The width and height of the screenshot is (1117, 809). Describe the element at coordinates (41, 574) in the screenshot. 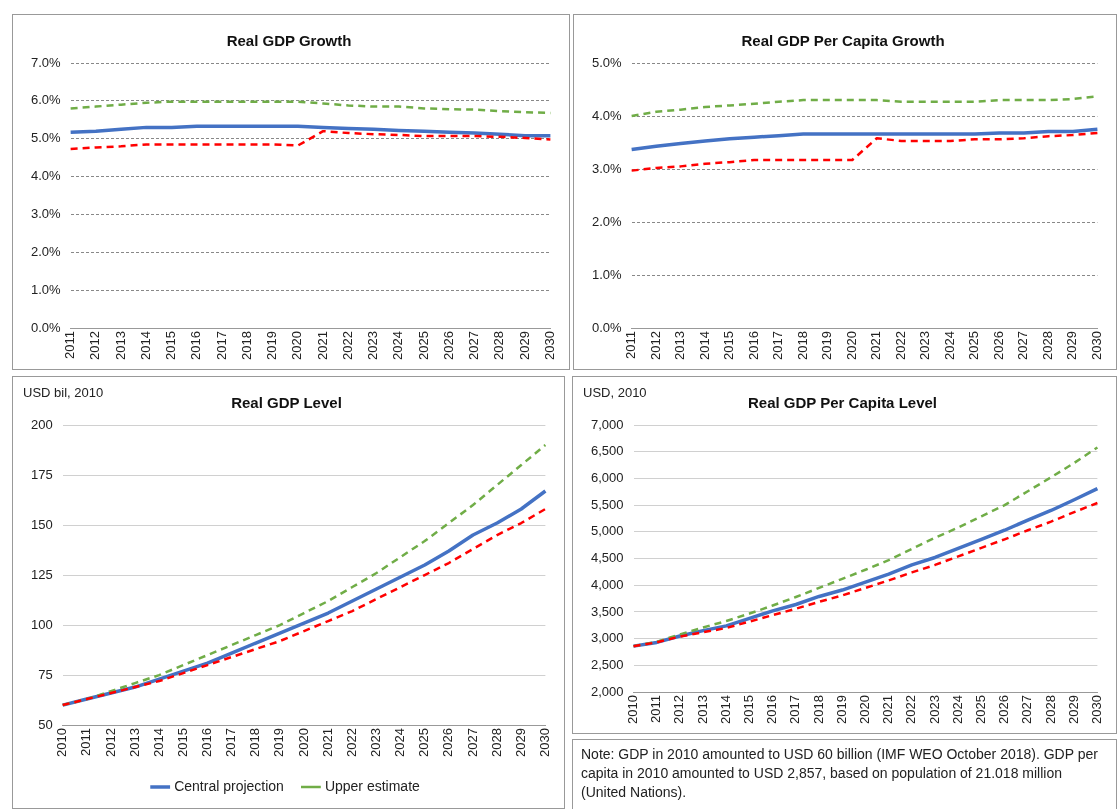

I see `y-tick-label: 125` at that location.